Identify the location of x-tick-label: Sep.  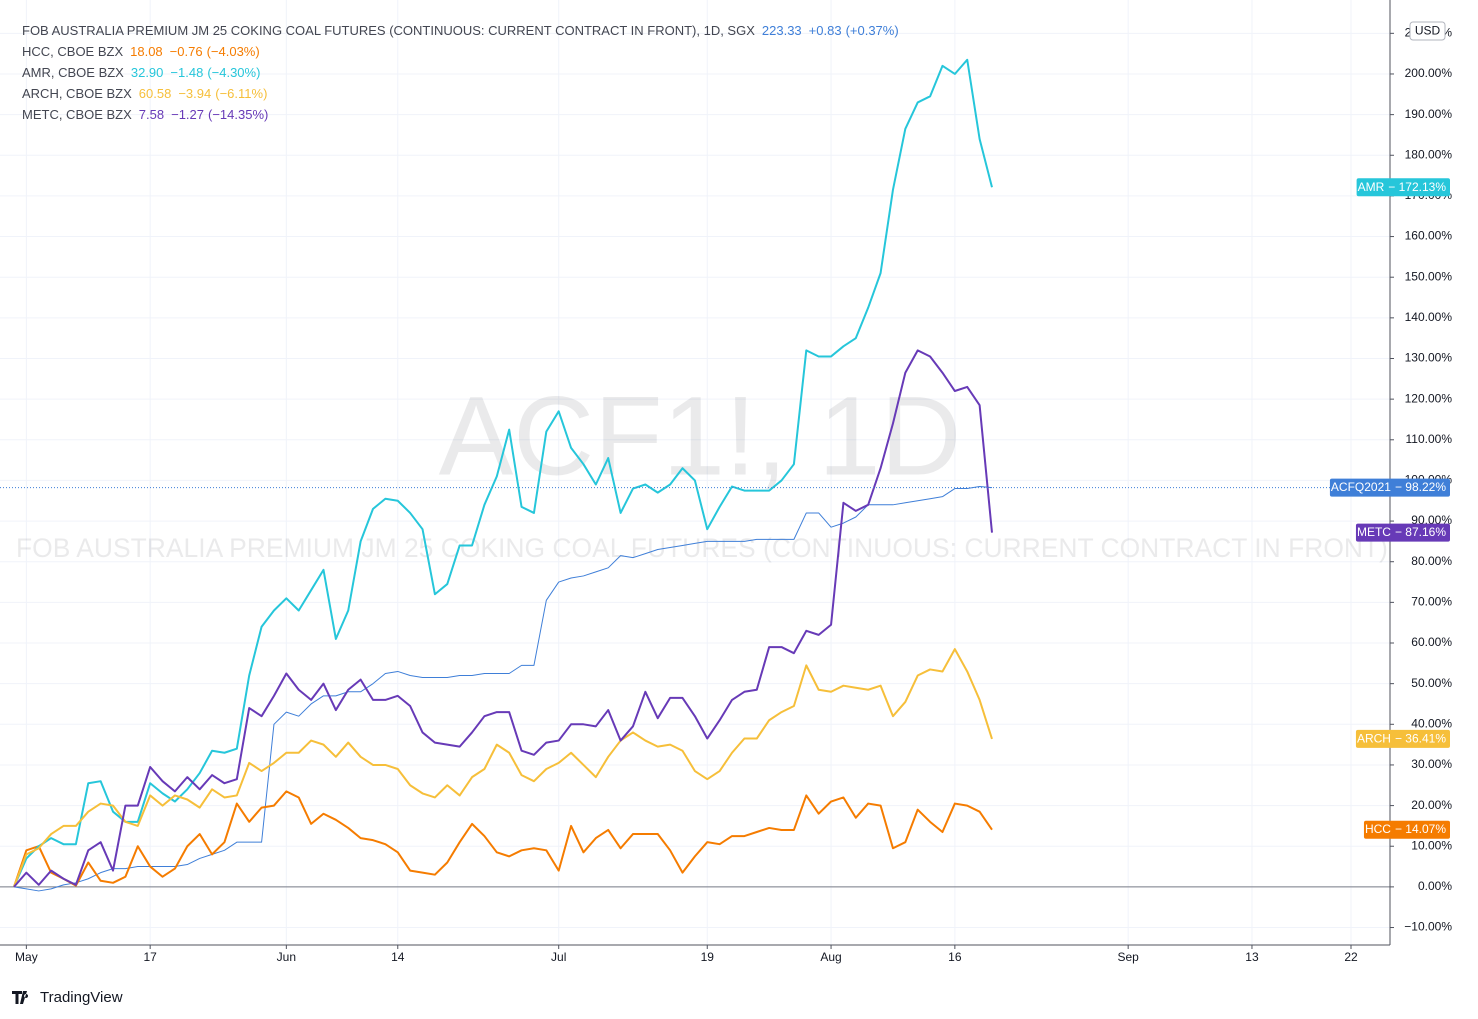
(1128, 957).